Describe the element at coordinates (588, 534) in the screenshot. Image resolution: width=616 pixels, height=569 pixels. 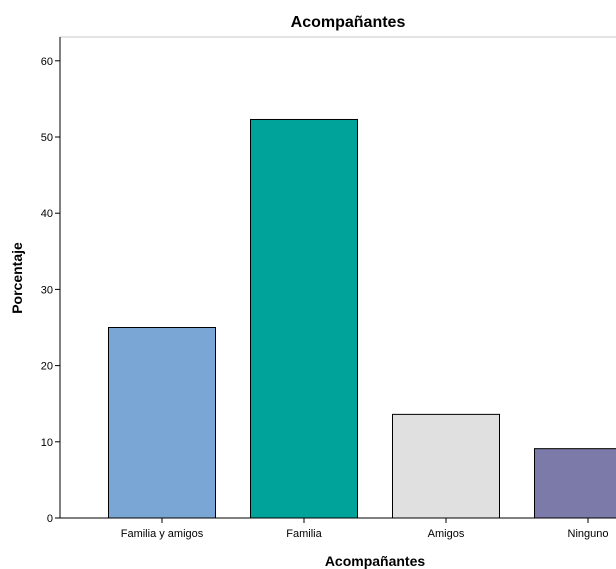
I see `x-tick-label: Ninguno` at that location.